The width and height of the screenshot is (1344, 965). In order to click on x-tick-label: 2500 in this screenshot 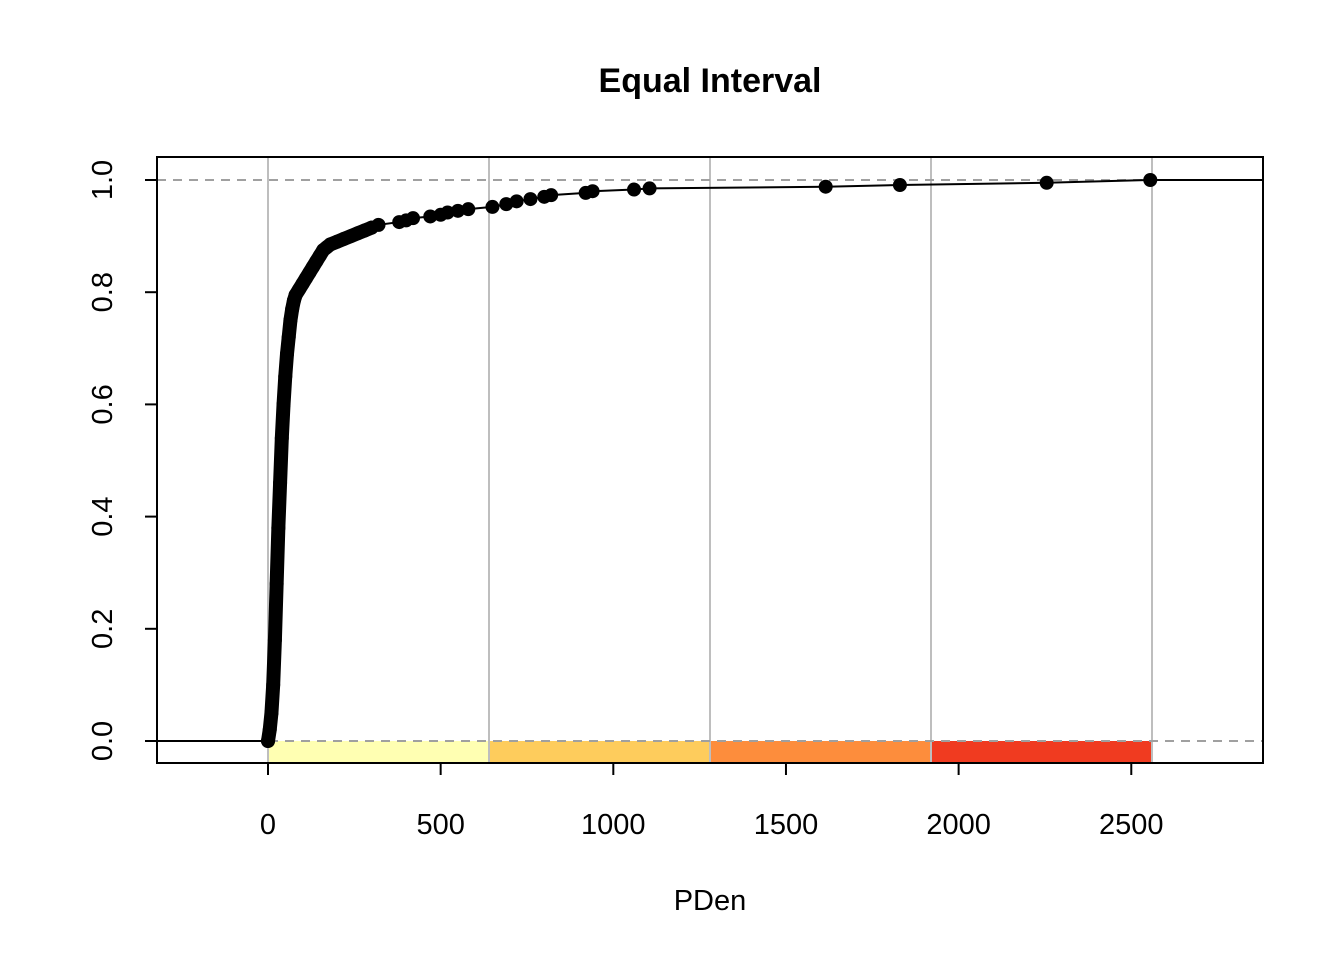, I will do `click(1131, 825)`.